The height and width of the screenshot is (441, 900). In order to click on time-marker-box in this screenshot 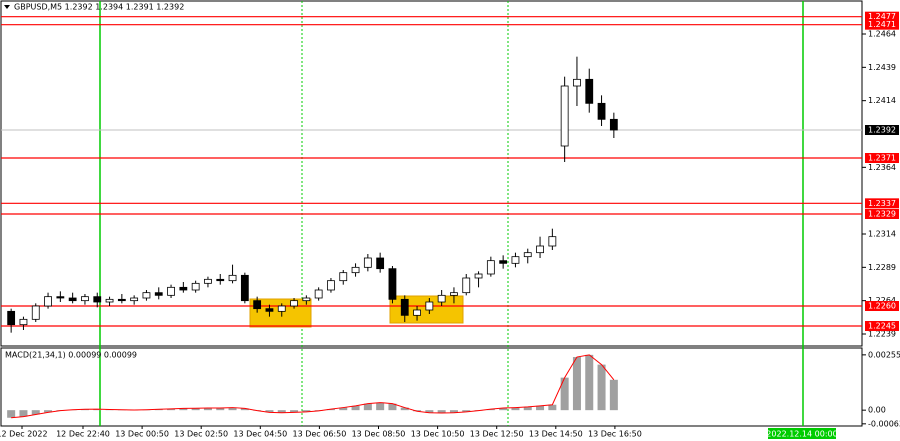, I will do `click(802, 433)`.